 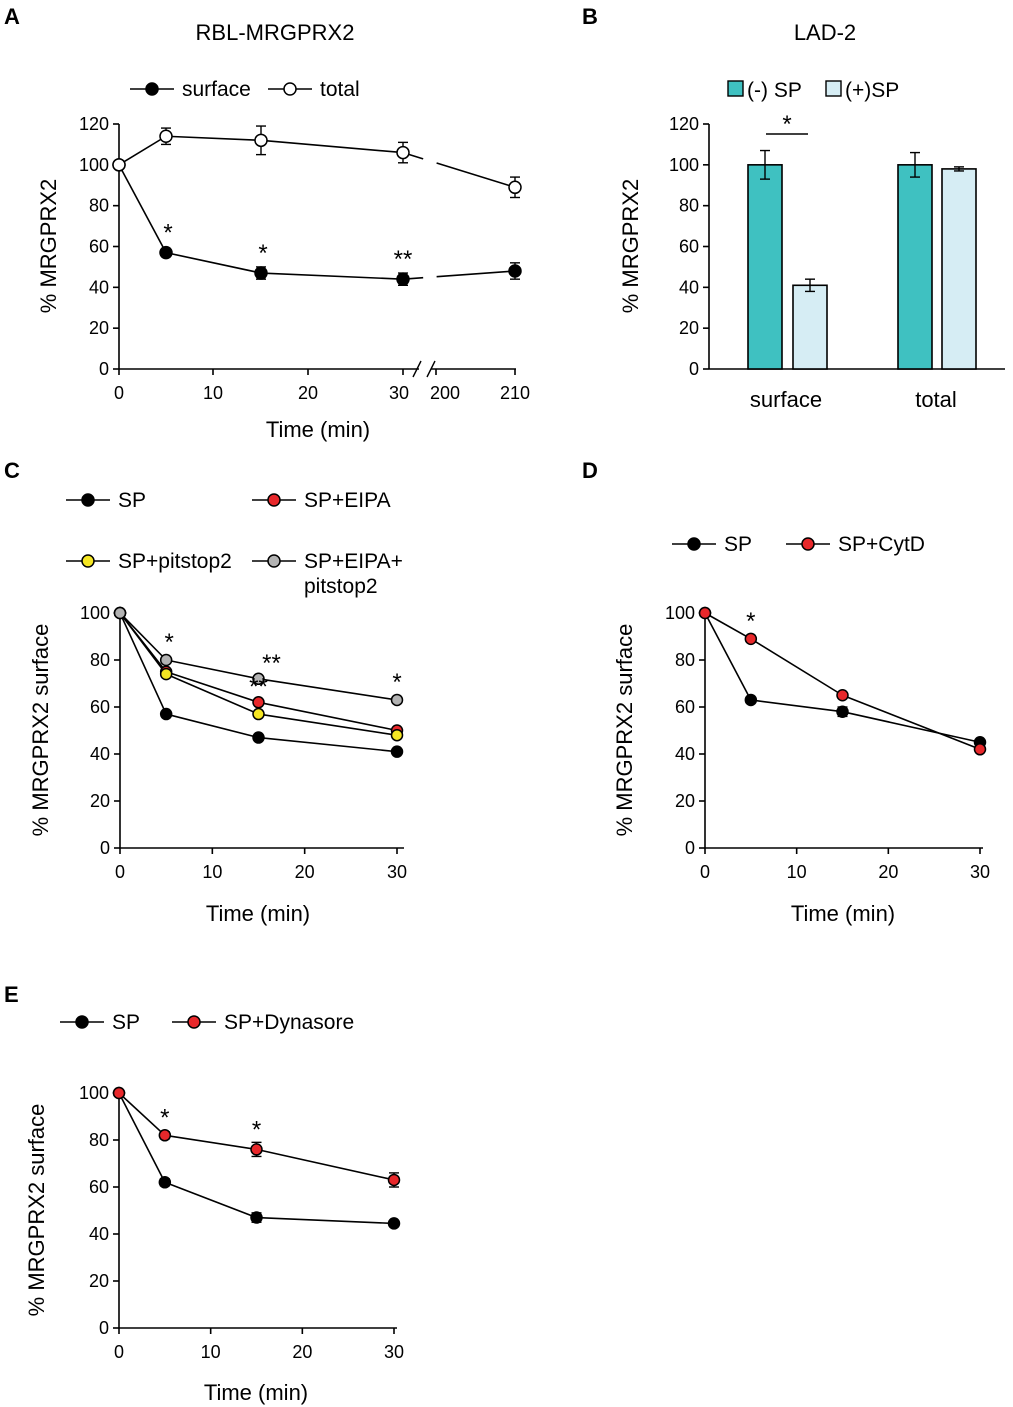 What do you see at coordinates (274, 500) in the screenshot?
I see `panel-c-legend-sp-eipa-marker` at bounding box center [274, 500].